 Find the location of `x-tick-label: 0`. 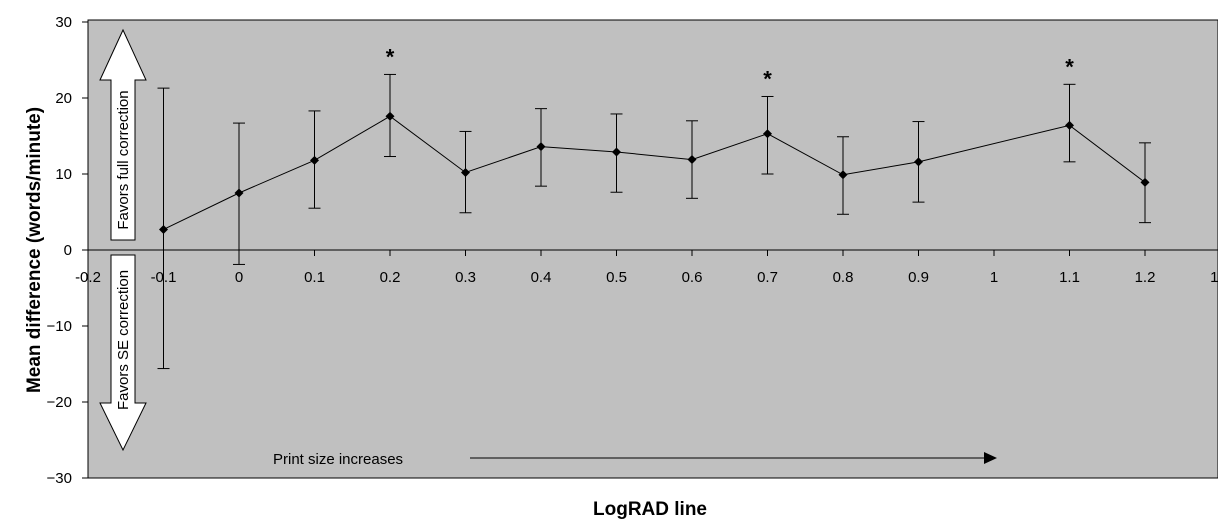

x-tick-label: 0 is located at coordinates (239, 277).